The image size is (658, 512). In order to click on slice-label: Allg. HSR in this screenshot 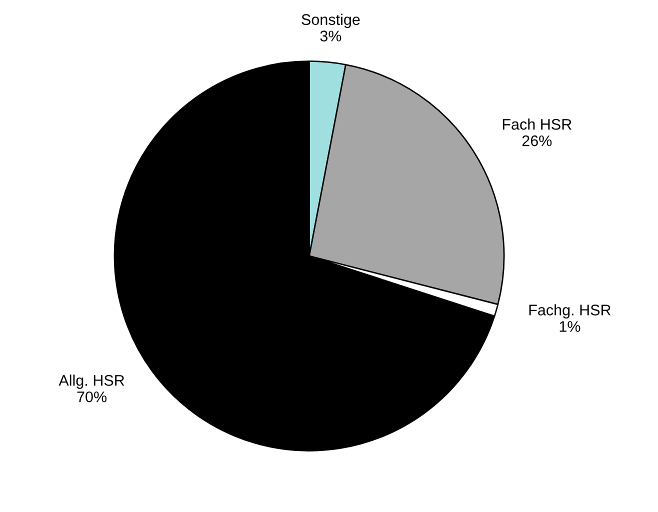, I will do `click(91, 381)`.